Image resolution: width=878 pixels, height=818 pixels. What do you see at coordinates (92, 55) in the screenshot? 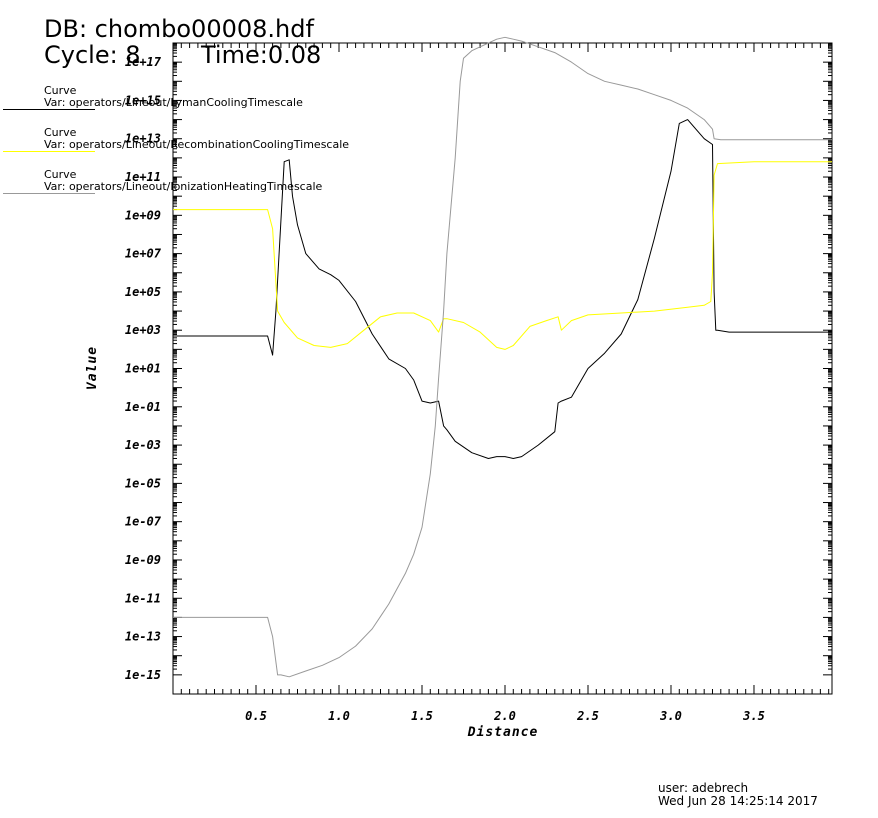
I see `cycle-label: Cycle: 8` at bounding box center [92, 55].